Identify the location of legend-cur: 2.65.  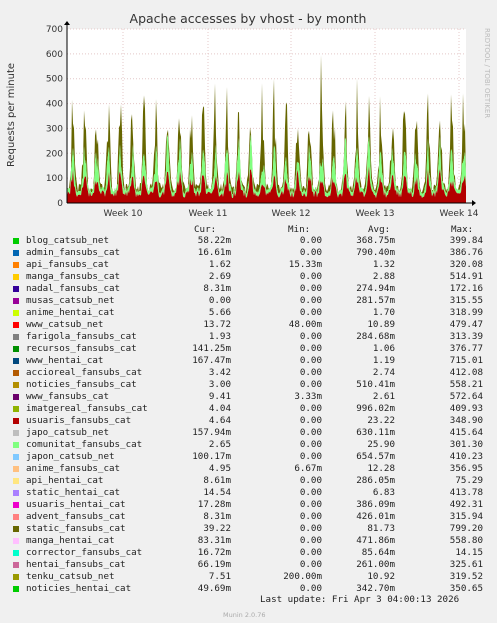
(219, 444).